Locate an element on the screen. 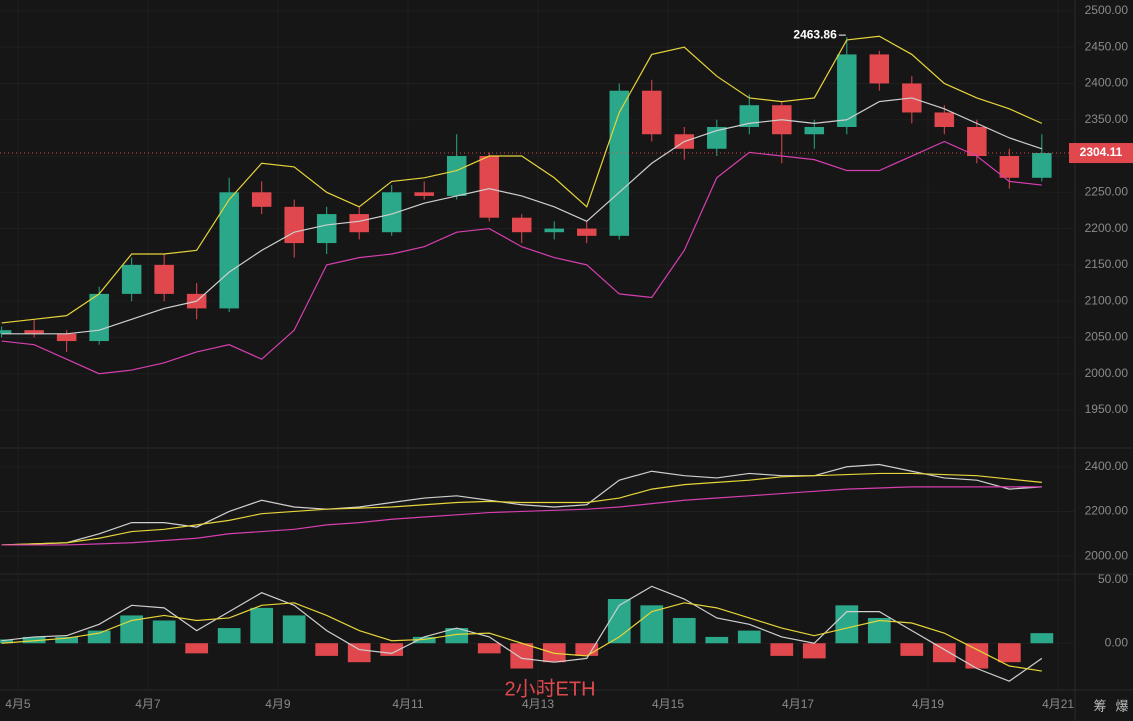  high-label: 2463.86 is located at coordinates (815, 34).